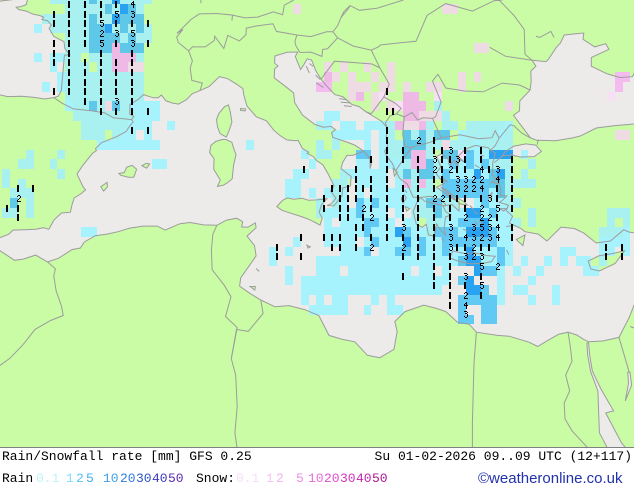 The image size is (634, 495). I want to click on svg-text:Su 01-02-2026 09..09 UTC (12+1: Su 01-02-2026 09..09 UTC (12+117), so click(503, 456).